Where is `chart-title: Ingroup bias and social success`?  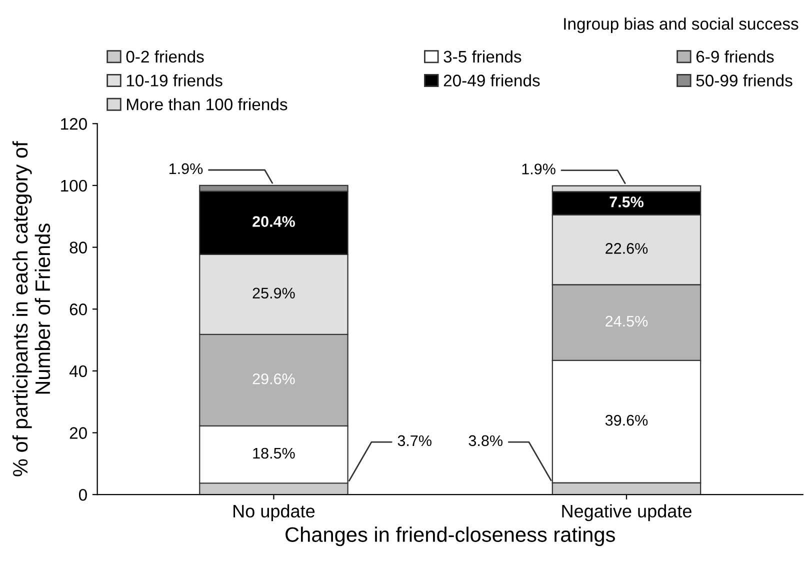 chart-title: Ingroup bias and social success is located at coordinates (681, 26).